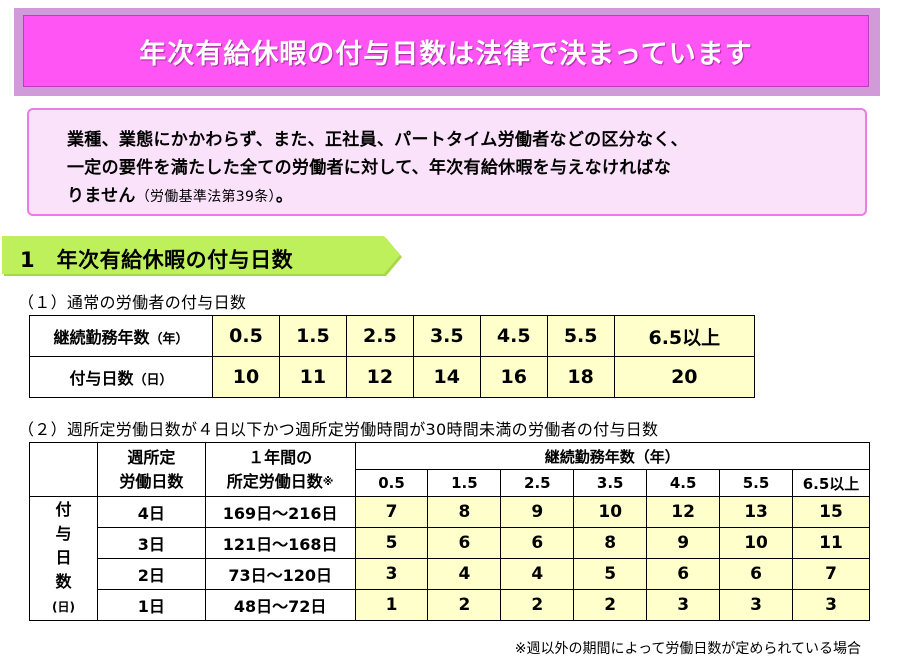 The image size is (899, 664). Describe the element at coordinates (153, 380) in the screenshot. I see `days-header-unit: （日）` at that location.